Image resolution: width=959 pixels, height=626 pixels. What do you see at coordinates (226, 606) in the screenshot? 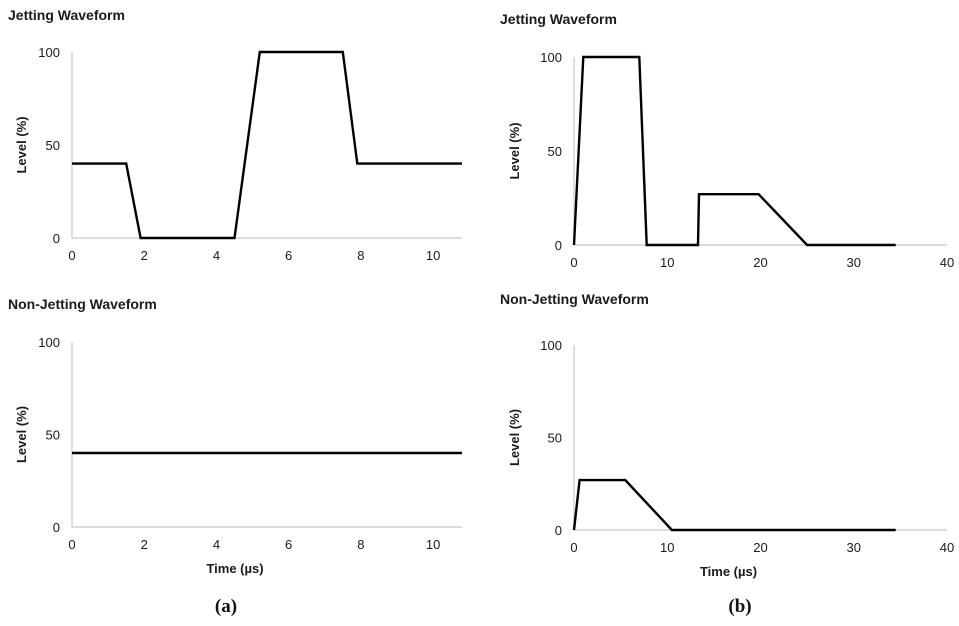
I see `subfigure-label-a: (a)` at bounding box center [226, 606].